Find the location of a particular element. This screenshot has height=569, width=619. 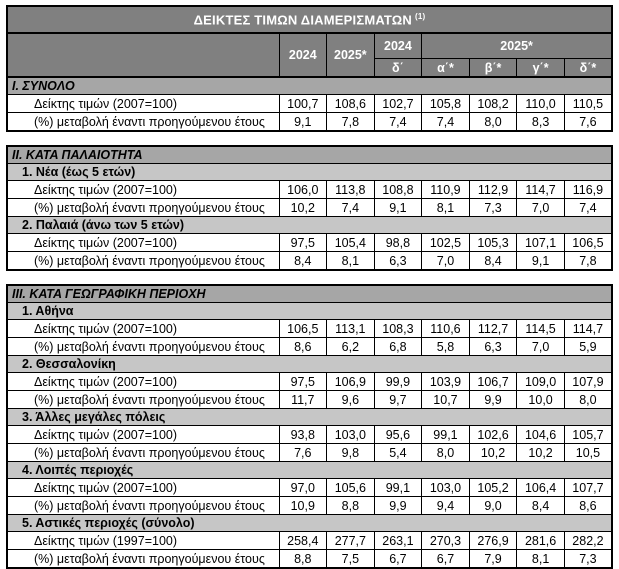

value-cell: 116,9 is located at coordinates (588, 189).